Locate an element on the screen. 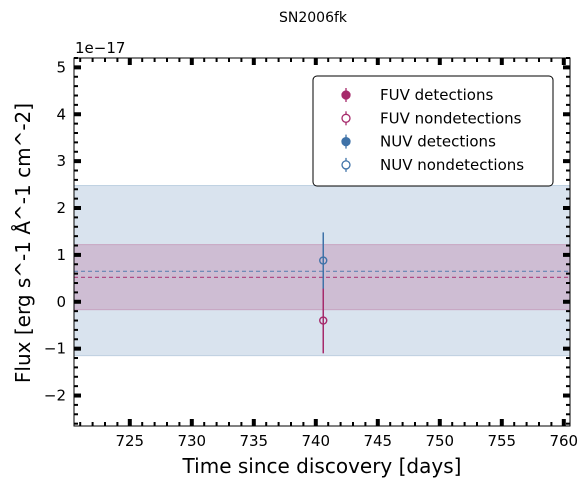 This screenshot has width=588, height=488. y-tick-label: 5 is located at coordinates (61, 67).